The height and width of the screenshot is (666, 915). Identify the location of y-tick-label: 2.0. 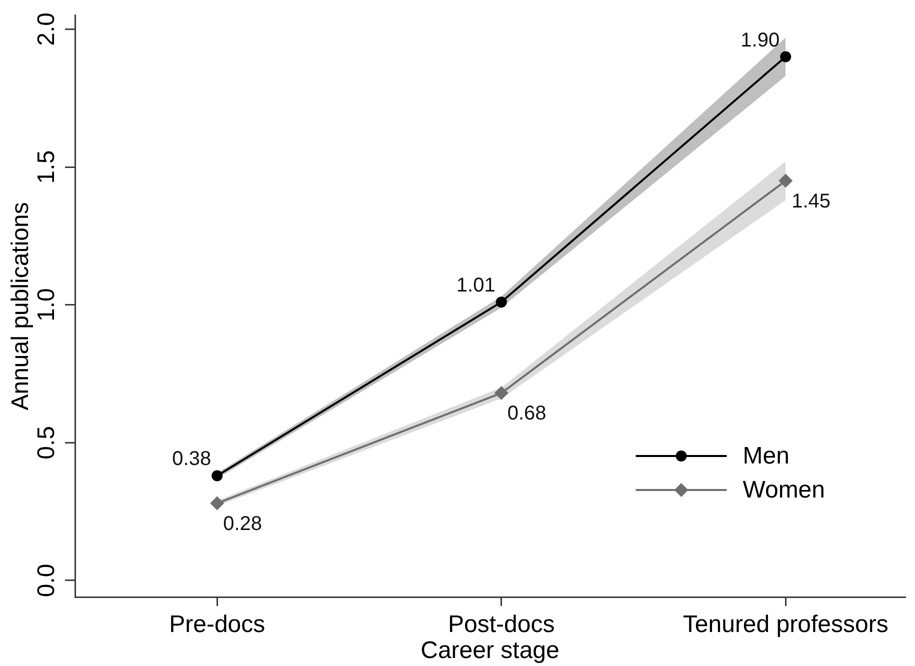
(46, 29).